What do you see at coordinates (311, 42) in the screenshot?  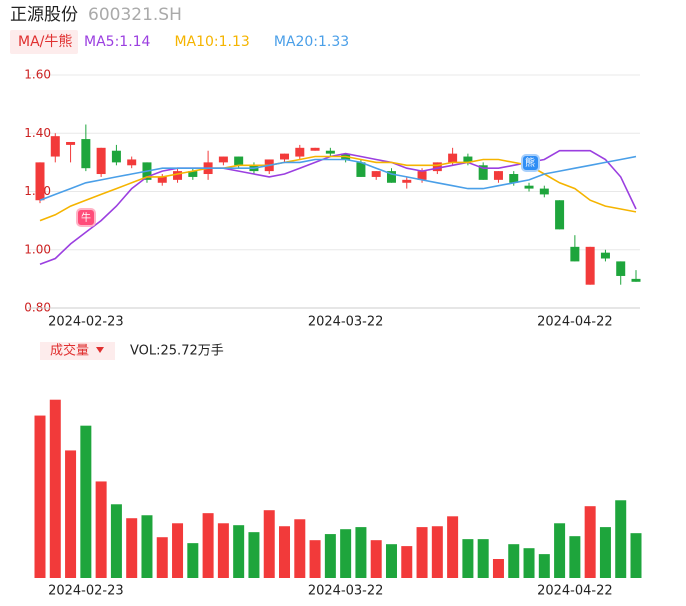 I see `legend-entry: MA20:1.33` at bounding box center [311, 42].